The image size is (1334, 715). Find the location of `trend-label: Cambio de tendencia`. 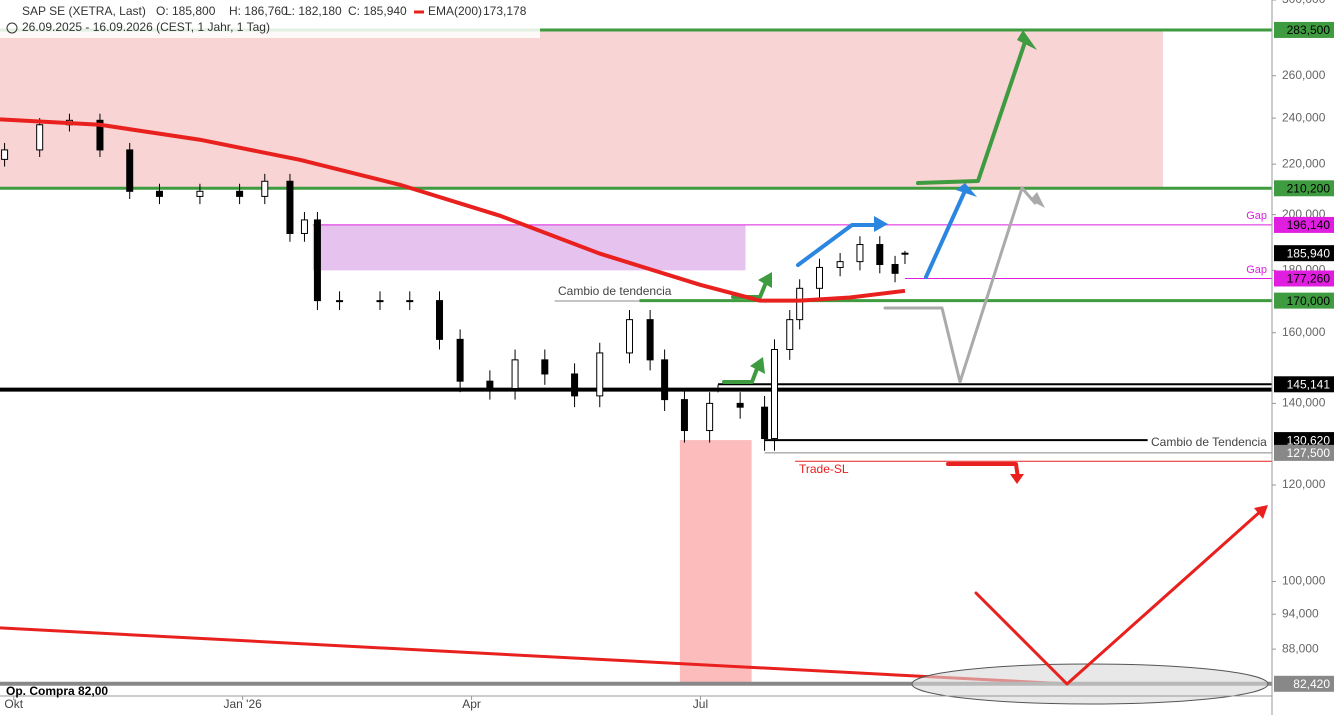

trend-label: Cambio de tendencia is located at coordinates (615, 291).